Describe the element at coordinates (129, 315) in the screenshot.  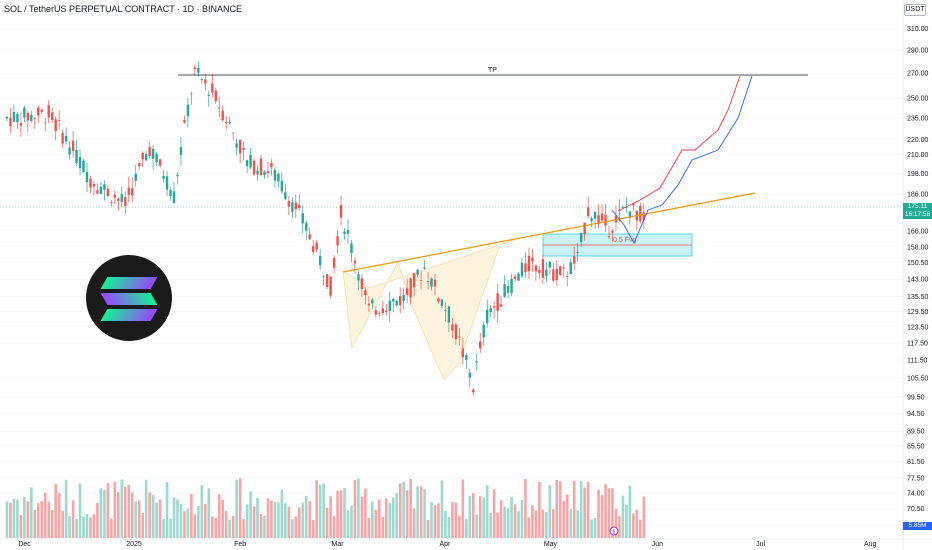
I see `solana-logo-bar-bottom` at that location.